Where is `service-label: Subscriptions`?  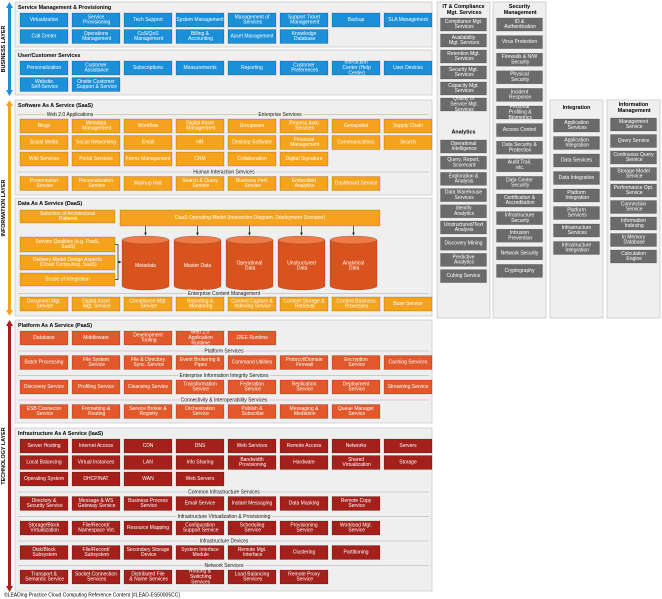 service-label: Subscriptions is located at coordinates (148, 68).